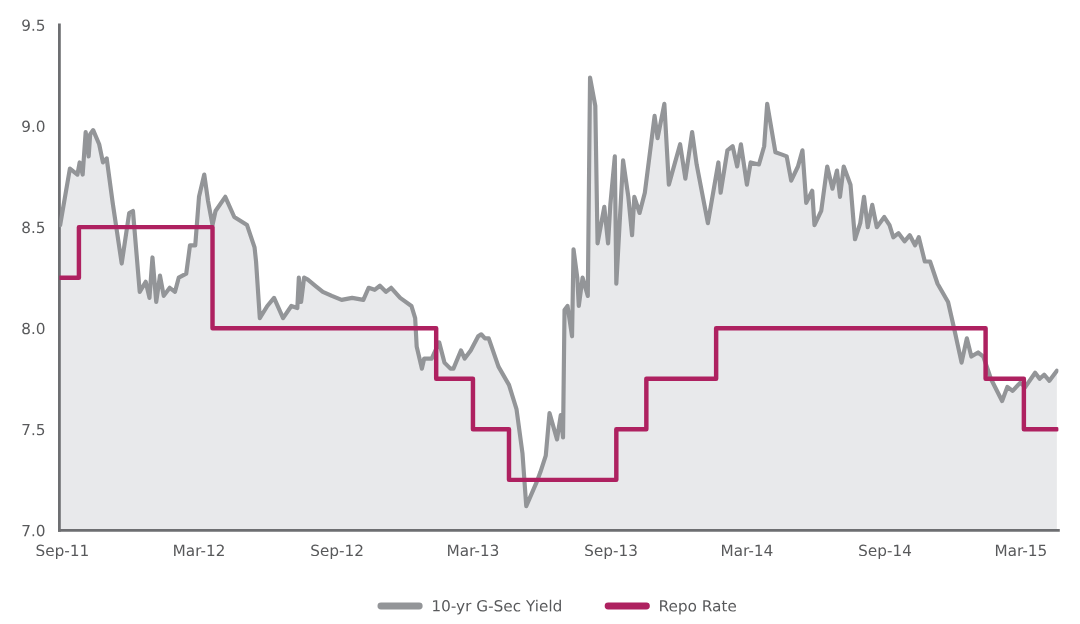 The width and height of the screenshot is (1080, 624). I want to click on x-tick-label: Mar-12, so click(199, 550).